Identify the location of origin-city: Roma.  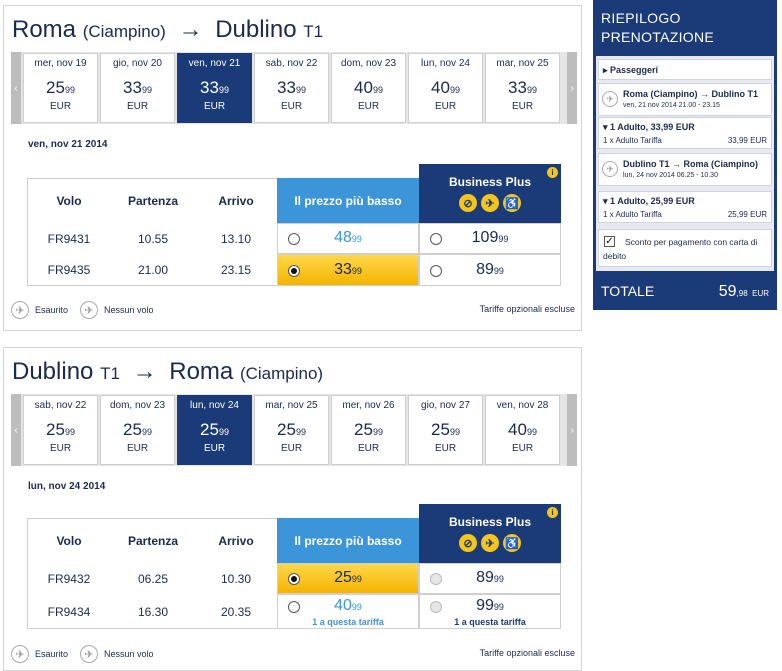
(44, 29).